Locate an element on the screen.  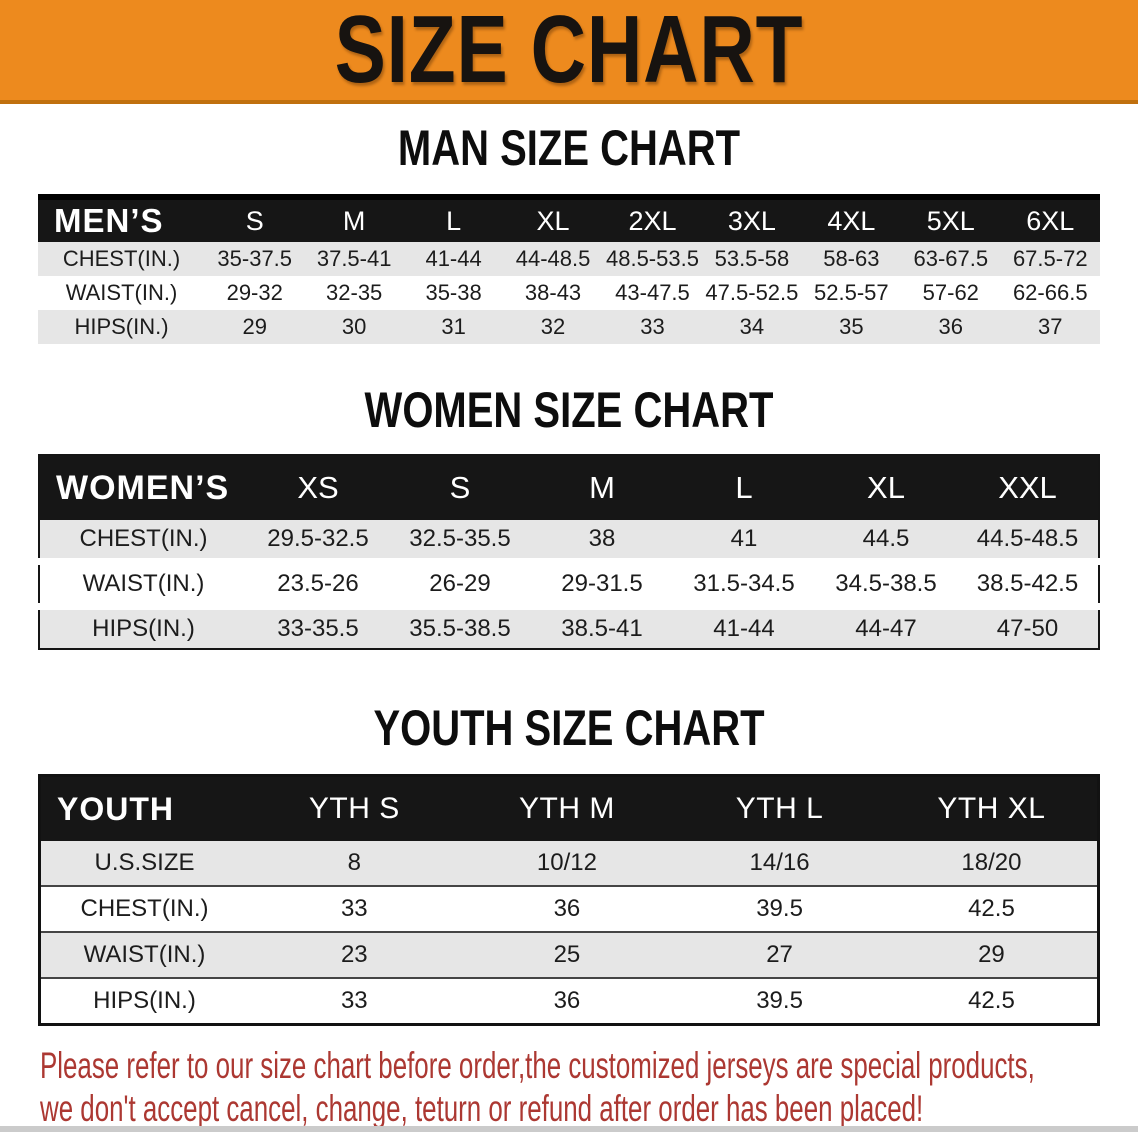
table-row: HIPS(IN.) 29 30 31 32 33 34 35 36 37 is located at coordinates (569, 327).